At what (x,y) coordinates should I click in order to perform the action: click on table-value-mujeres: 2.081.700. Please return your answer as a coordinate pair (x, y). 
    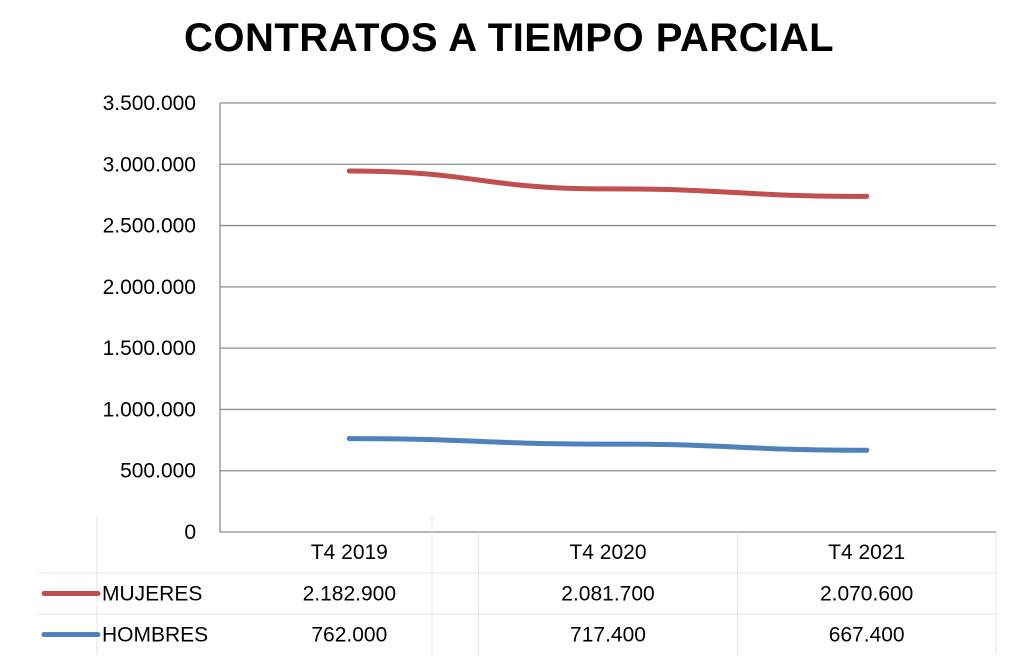
    Looking at the image, I should click on (607, 594).